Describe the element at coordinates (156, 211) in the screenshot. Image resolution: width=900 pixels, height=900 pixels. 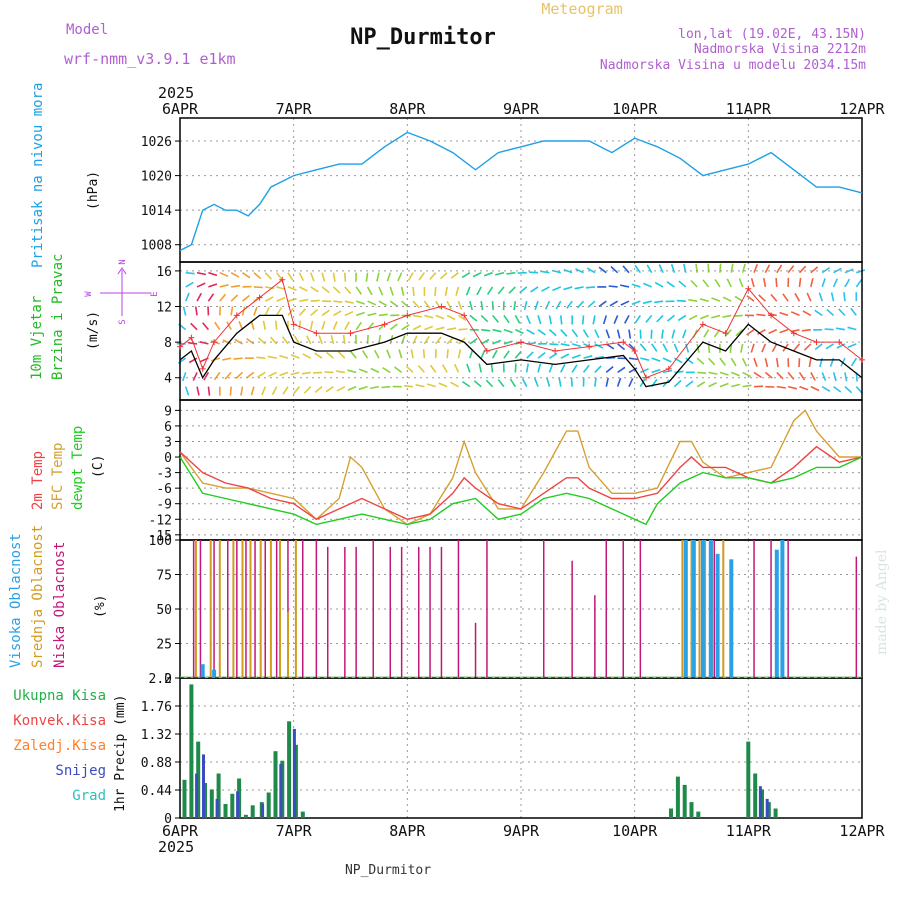
I see `y-tick-label: 1014` at that location.